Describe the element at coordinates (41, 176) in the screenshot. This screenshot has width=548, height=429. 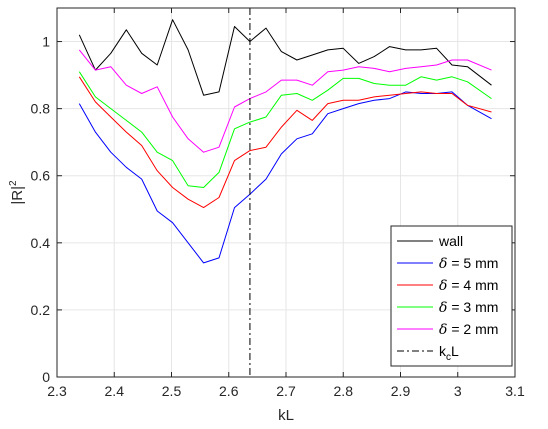
I see `y-tick-label: 0.6` at that location.